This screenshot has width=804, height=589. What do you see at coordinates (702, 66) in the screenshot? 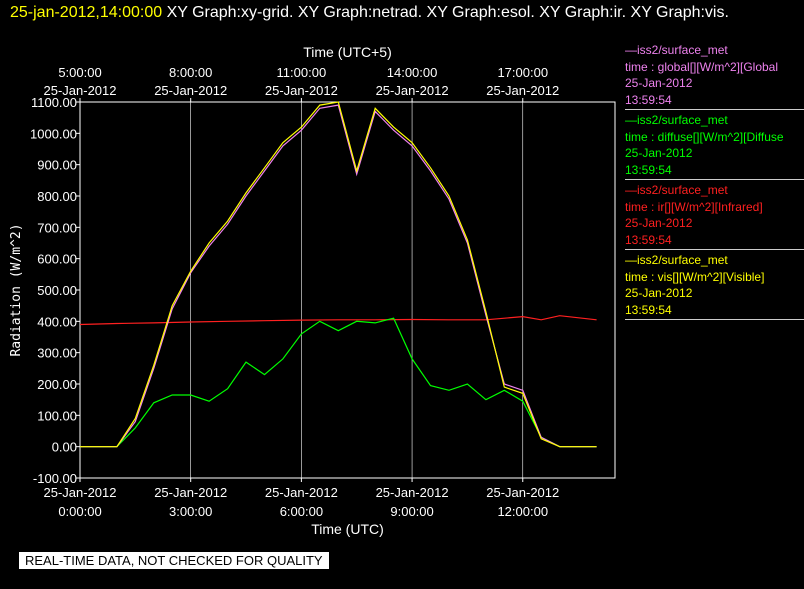
I see `legend-text: time : global[][W/m^2][Global` at bounding box center [702, 66].